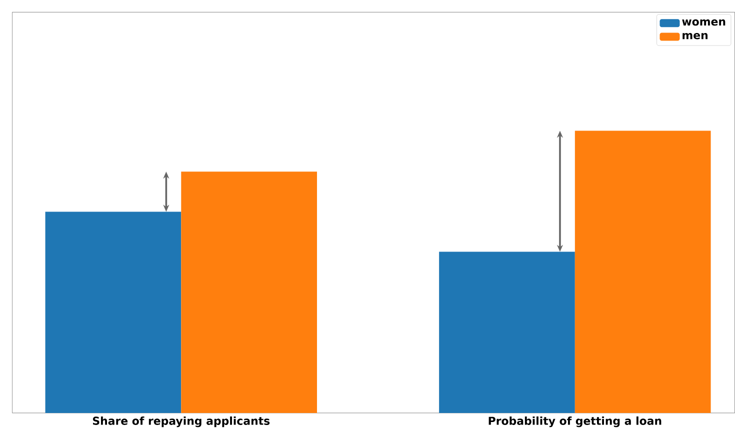  What do you see at coordinates (704, 22) in the screenshot?
I see `legend-label: women` at bounding box center [704, 22].